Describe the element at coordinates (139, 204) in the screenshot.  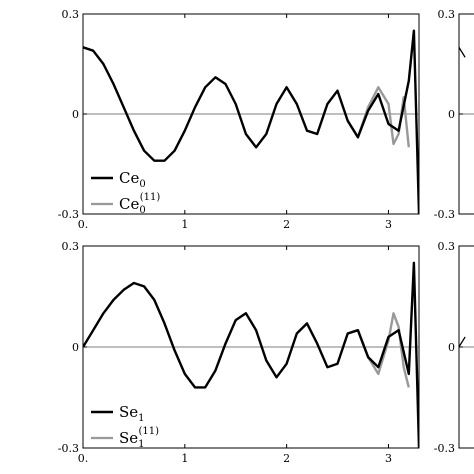
I see `legend-label: Ce0(11)` at that location.